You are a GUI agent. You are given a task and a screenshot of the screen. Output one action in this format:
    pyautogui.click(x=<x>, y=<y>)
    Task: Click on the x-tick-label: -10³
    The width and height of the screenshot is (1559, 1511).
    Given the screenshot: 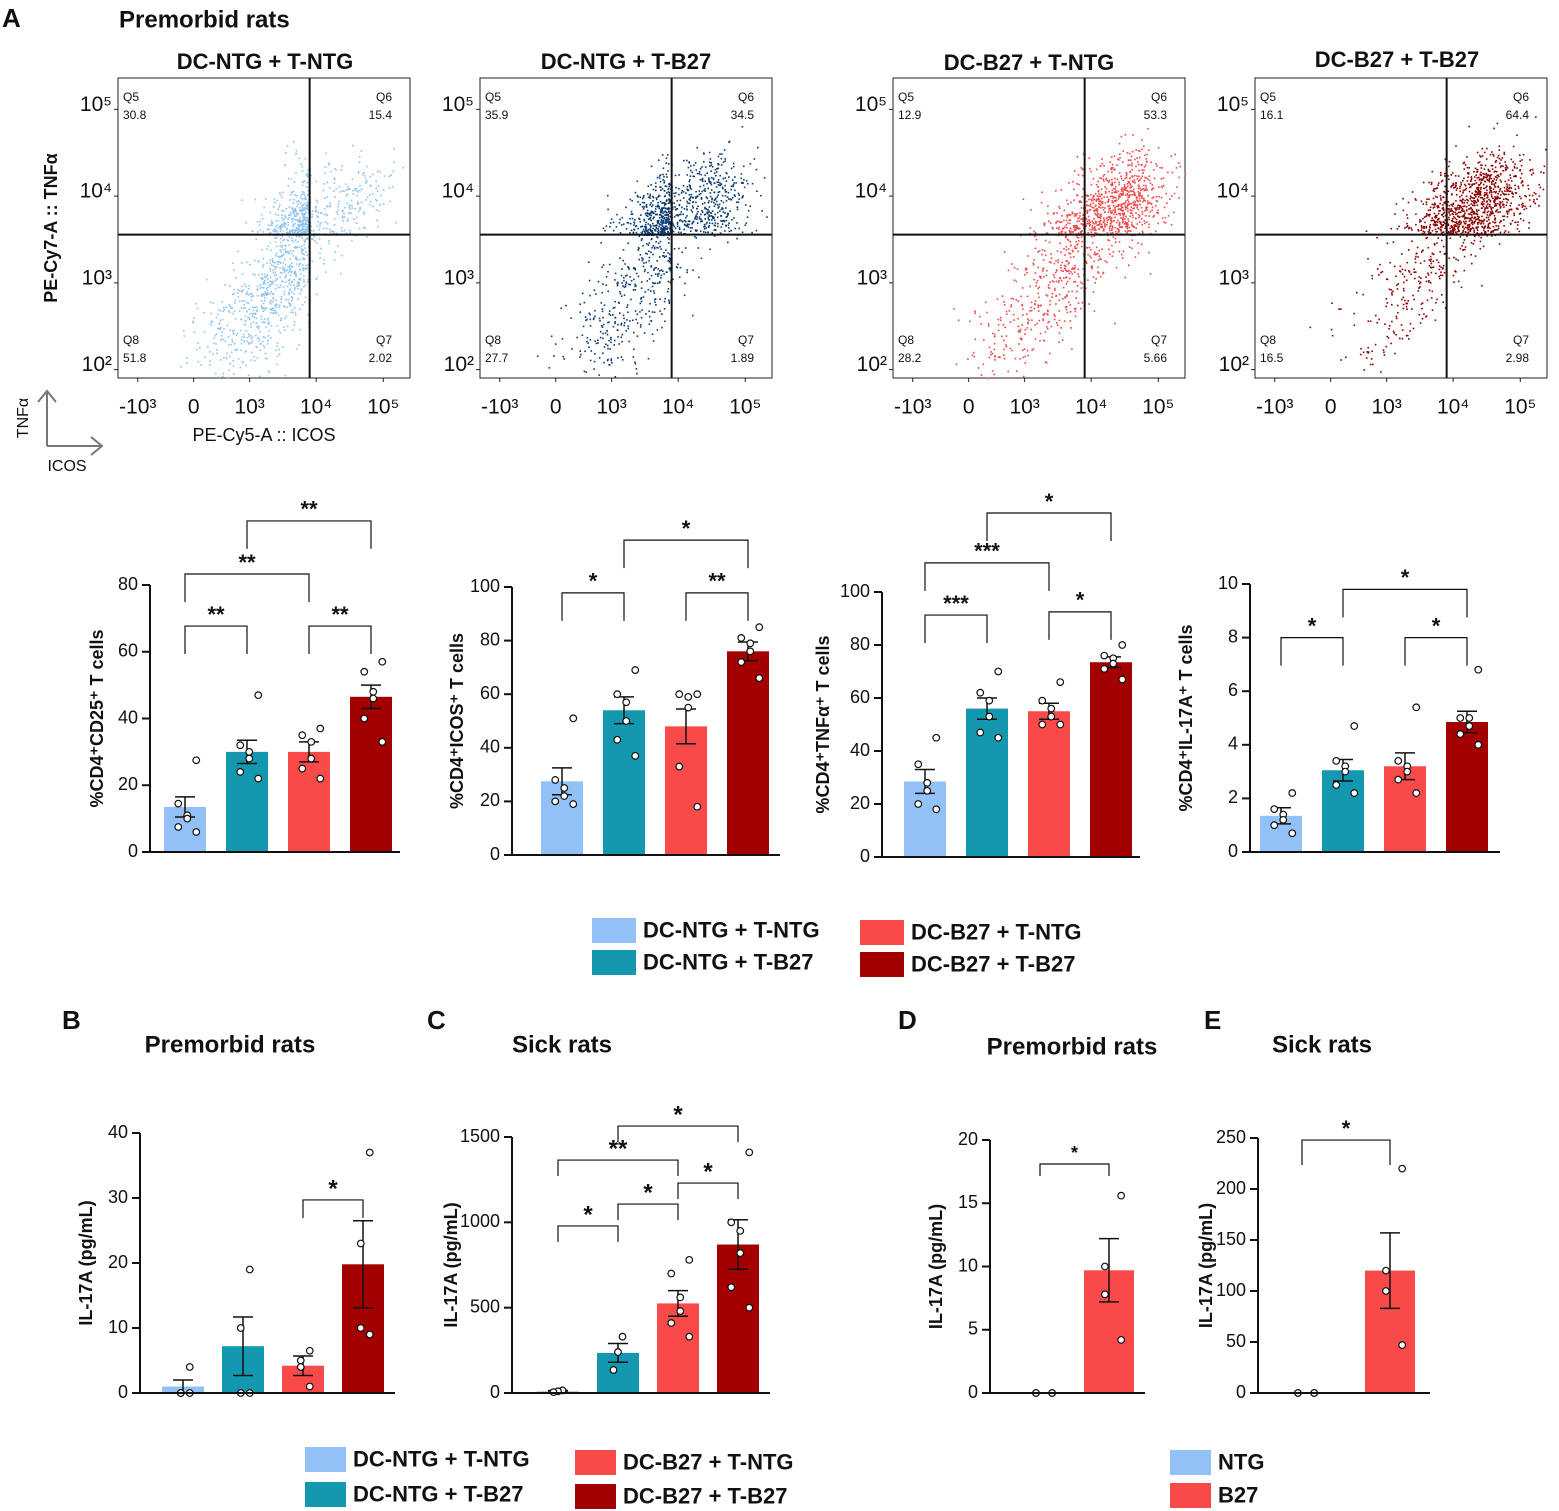 What is the action you would take?
    pyautogui.click(x=137, y=407)
    